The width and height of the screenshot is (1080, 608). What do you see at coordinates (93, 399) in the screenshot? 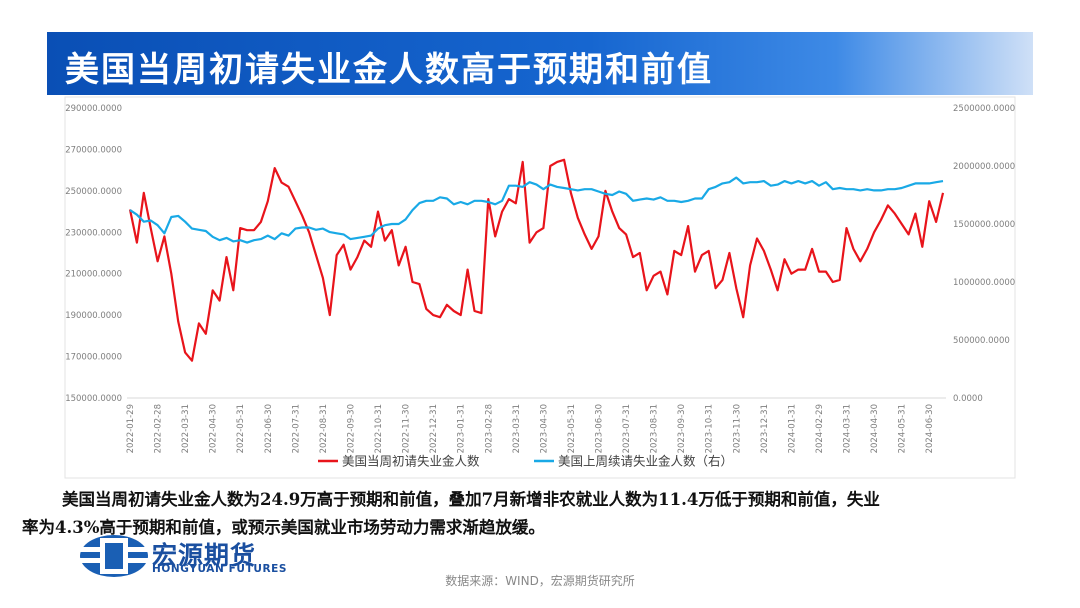
I see `y-tick-label: 150000.0000` at bounding box center [93, 399].